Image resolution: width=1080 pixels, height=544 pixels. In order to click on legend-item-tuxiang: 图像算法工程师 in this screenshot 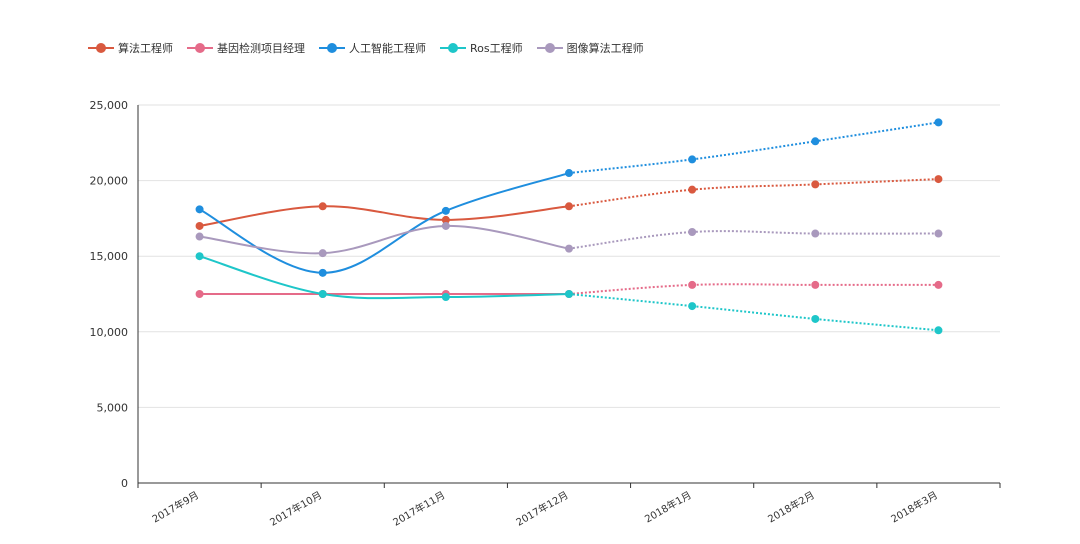, I will do `click(590, 48)`.